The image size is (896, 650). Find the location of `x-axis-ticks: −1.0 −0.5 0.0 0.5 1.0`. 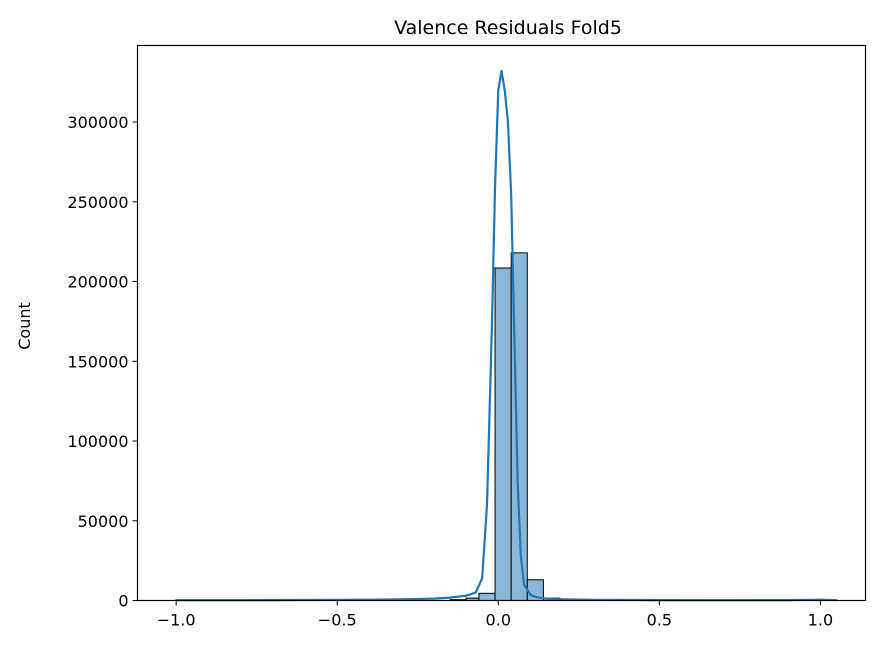

x-axis-ticks: −1.0 −0.5 0.0 0.5 1.0 is located at coordinates (495, 615).